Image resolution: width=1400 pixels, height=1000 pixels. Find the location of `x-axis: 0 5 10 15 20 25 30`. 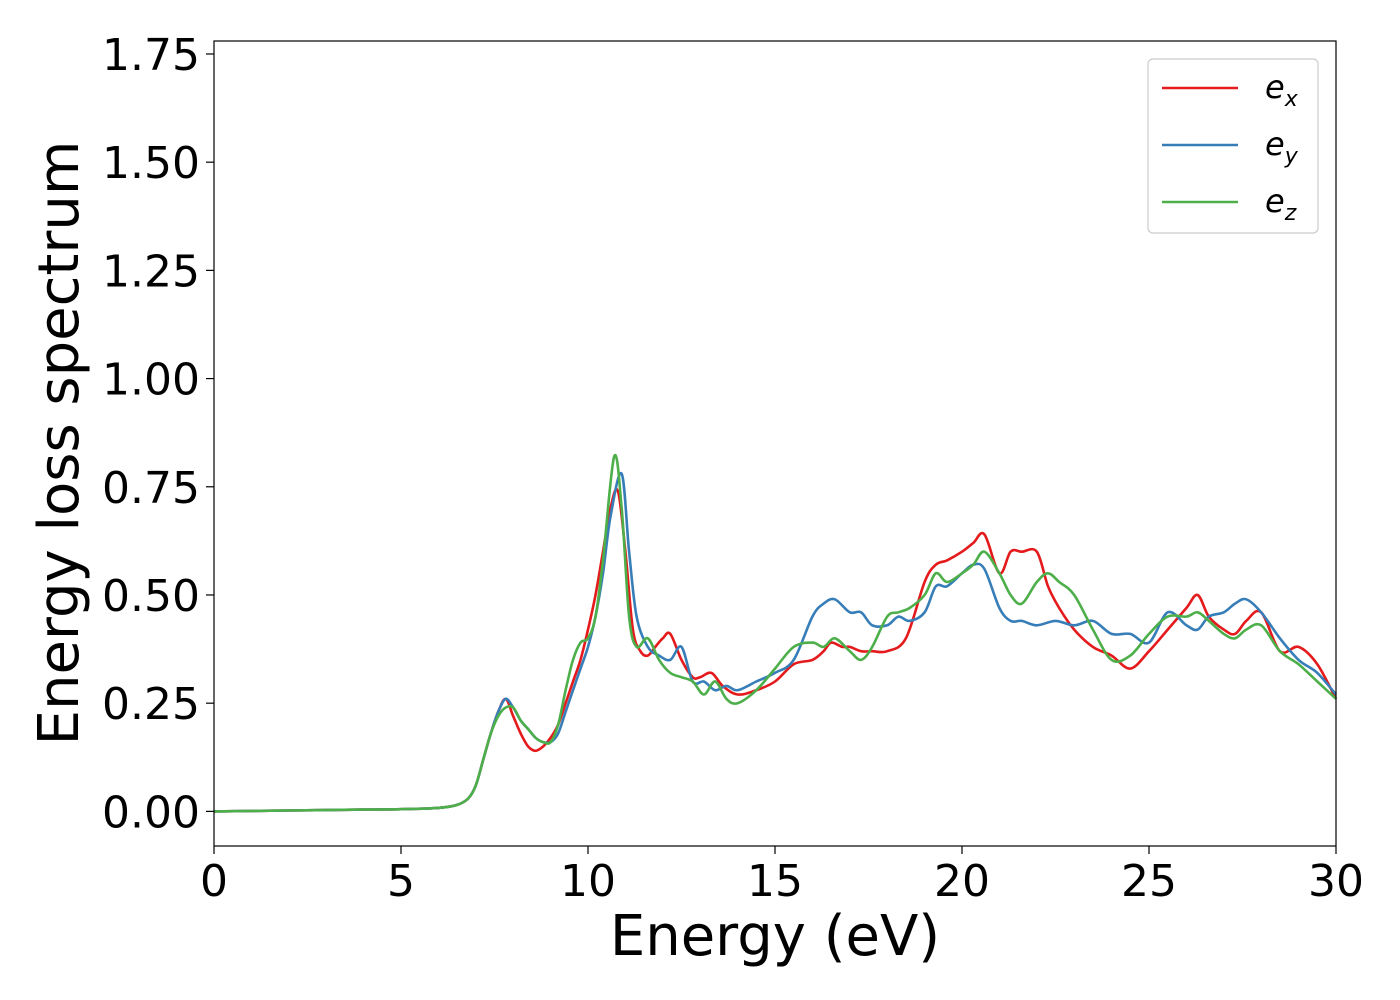

x-axis: 0 5 10 15 20 25 30 is located at coordinates (782, 876).